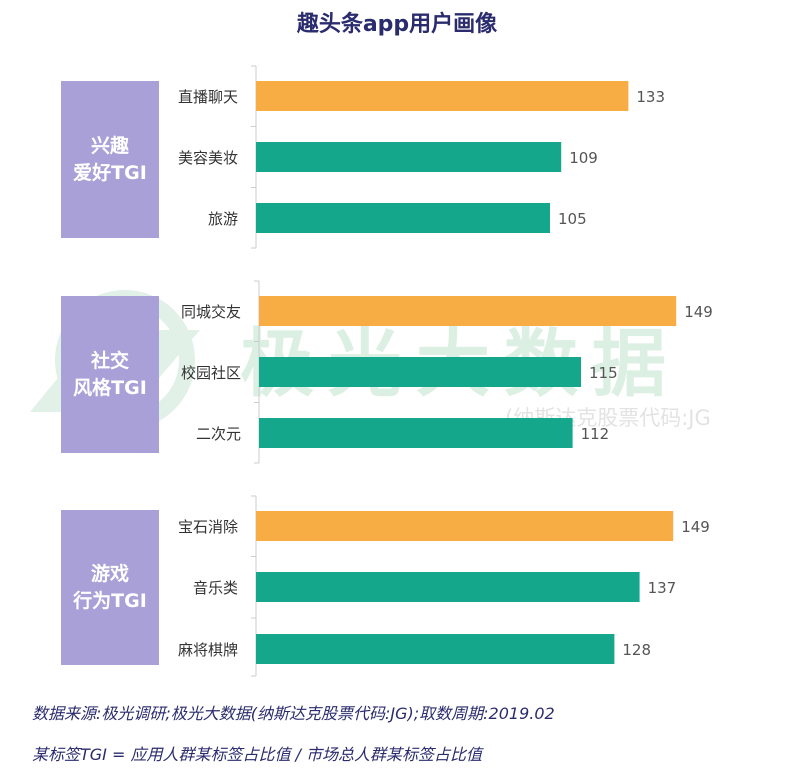 The width and height of the screenshot is (794, 778). I want to click on value-label: 109, so click(583, 158).